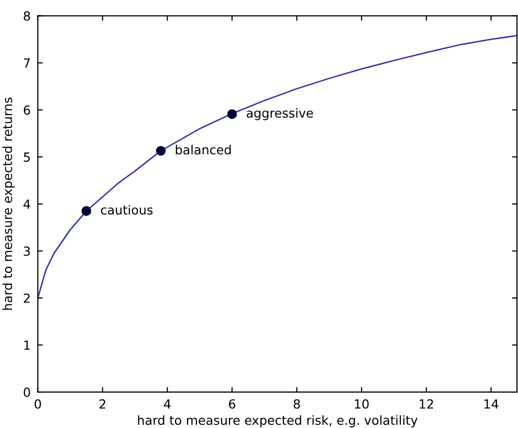 This screenshot has height=428, width=518. I want to click on x-tick-label: 12, so click(427, 403).